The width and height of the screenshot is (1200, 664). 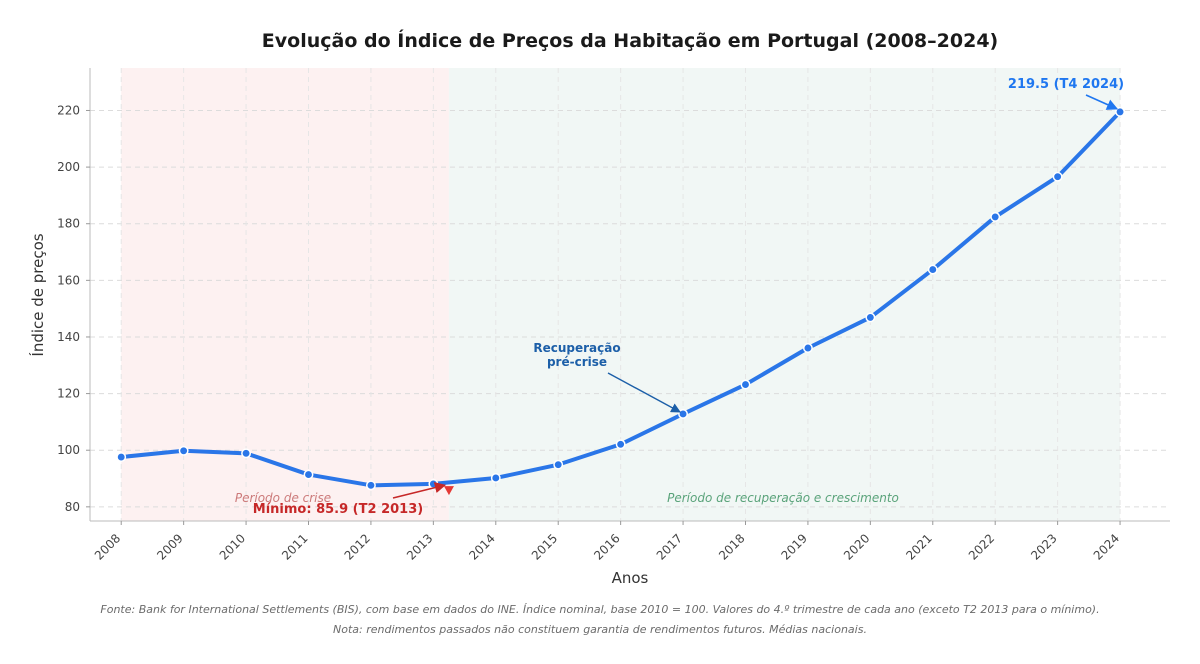 What do you see at coordinates (856, 546) in the screenshot?
I see `x-tick-label: 2020` at bounding box center [856, 546].